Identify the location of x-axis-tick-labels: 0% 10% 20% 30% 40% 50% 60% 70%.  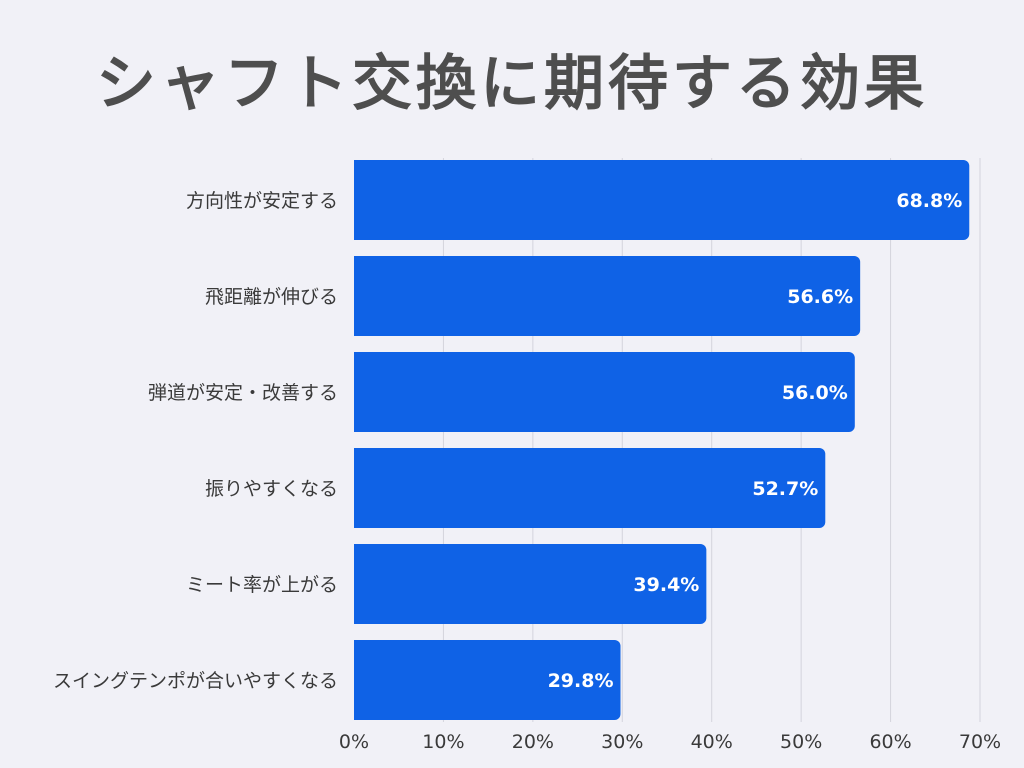
(670, 742).